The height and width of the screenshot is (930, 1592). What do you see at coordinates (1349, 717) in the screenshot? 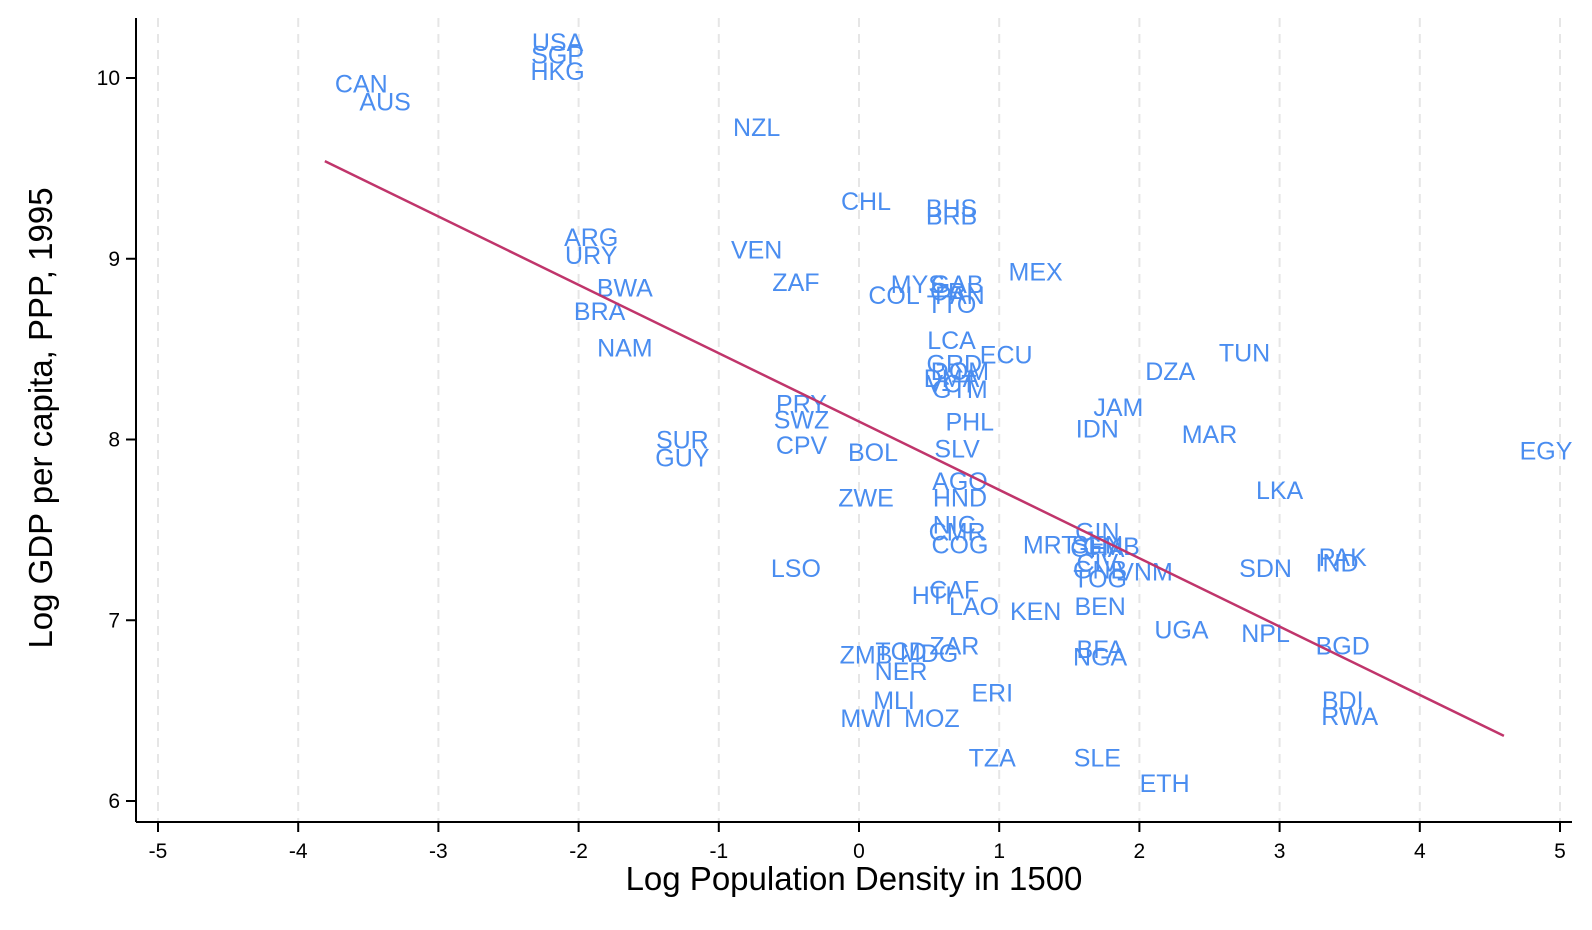
I see `point-label: RWA` at bounding box center [1349, 717].